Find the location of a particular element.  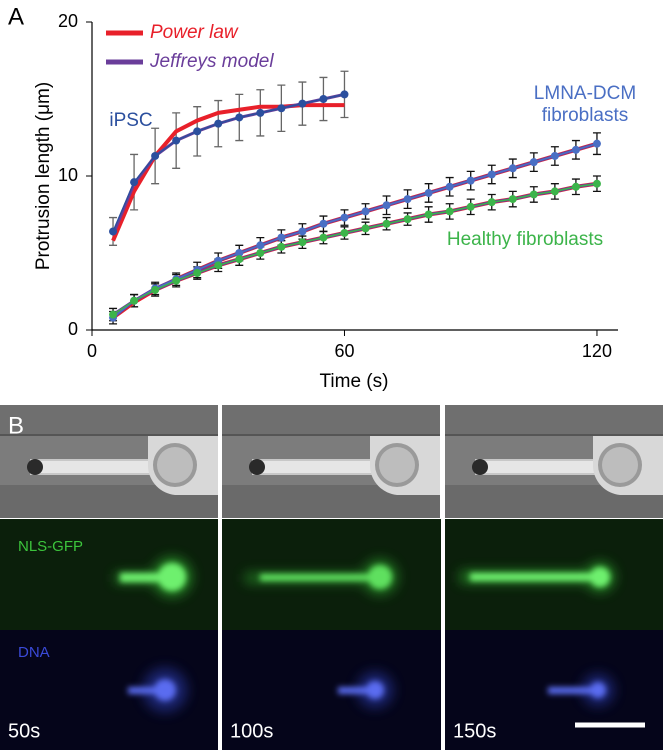

y-axis-label: Protrusion length (μm) is located at coordinates (43, 176).